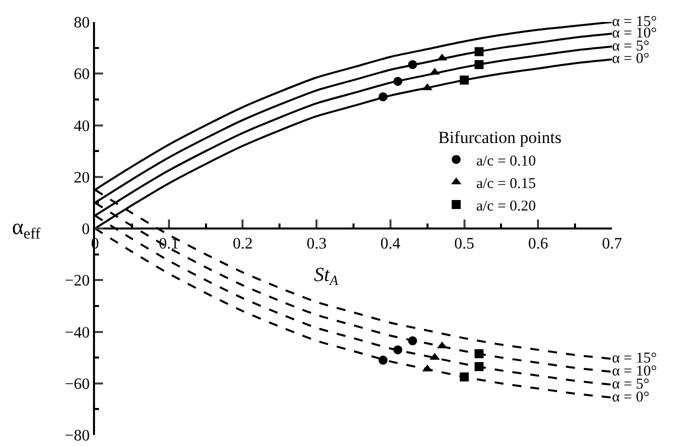 Image resolution: width=687 pixels, height=447 pixels. What do you see at coordinates (82, 75) in the screenshot?
I see `y-tick-label: 60` at bounding box center [82, 75].